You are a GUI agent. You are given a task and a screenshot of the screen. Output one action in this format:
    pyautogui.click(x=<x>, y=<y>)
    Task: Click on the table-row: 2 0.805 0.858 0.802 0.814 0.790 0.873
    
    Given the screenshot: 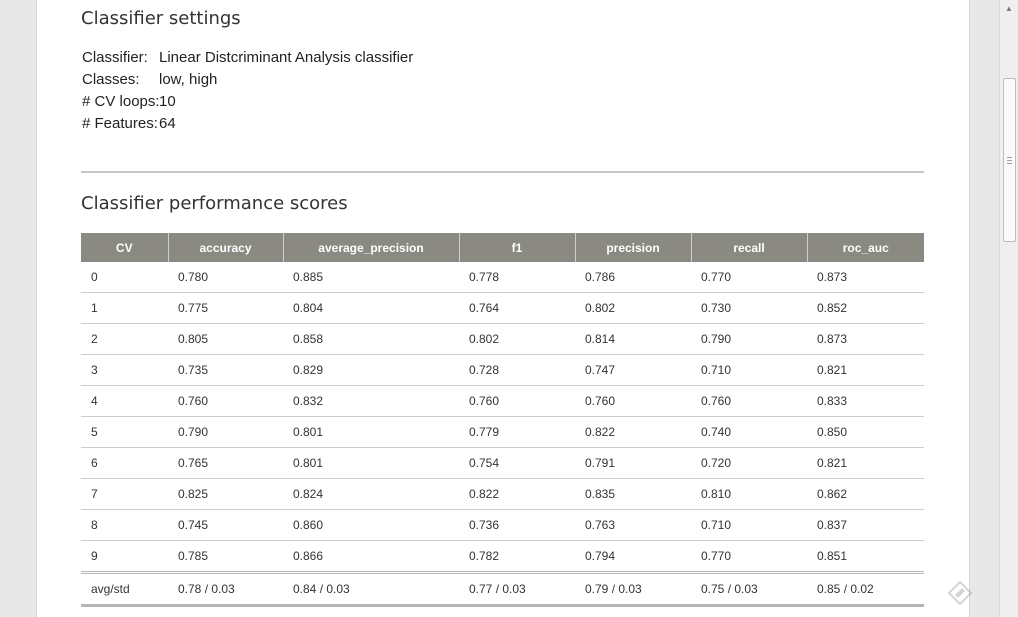 What is the action you would take?
    pyautogui.click(x=502, y=339)
    